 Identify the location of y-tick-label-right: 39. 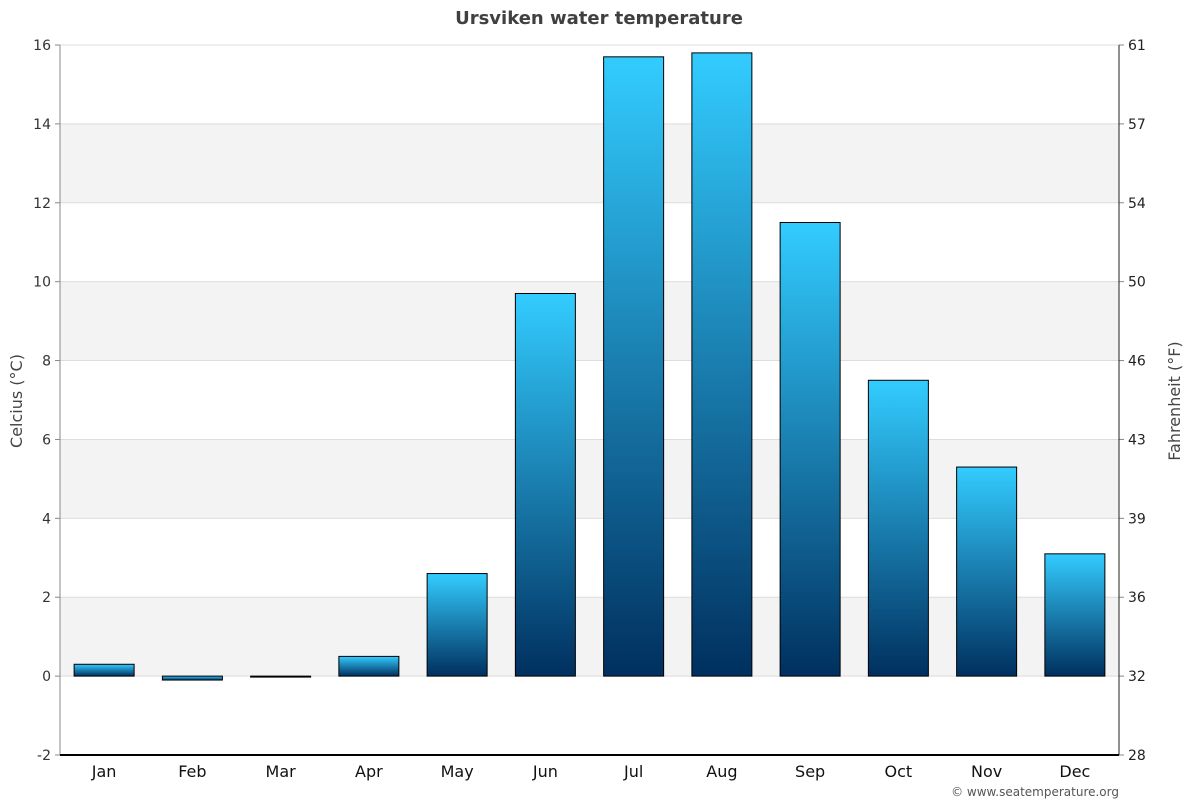
(1137, 519).